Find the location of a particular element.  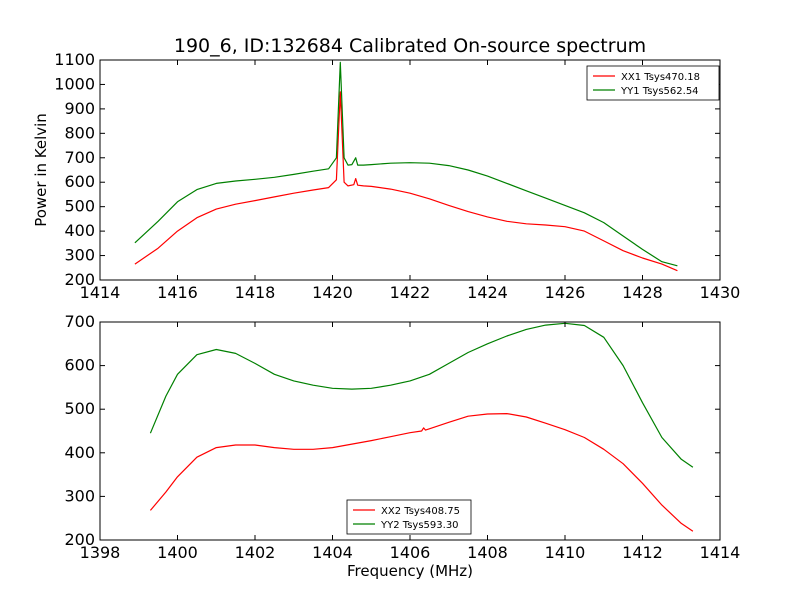

x-tick-label: 1418 is located at coordinates (255, 292).